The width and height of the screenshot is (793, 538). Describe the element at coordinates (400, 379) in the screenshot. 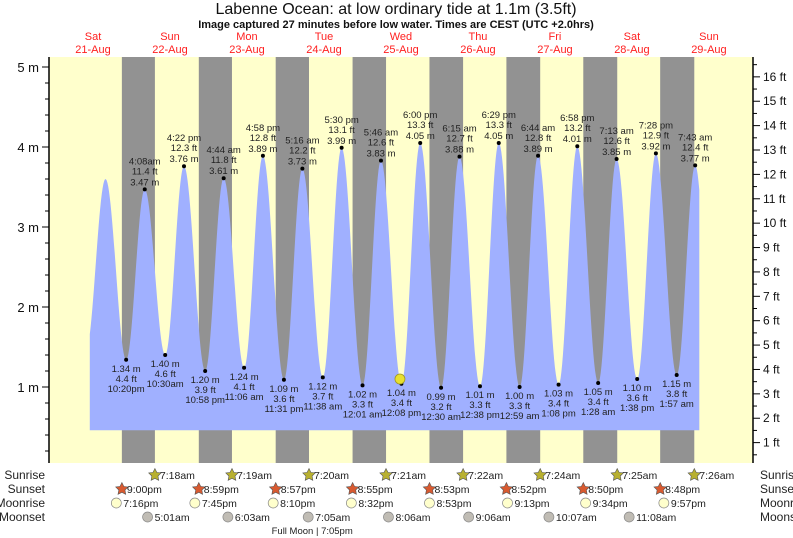

I see `current-tide-marker` at that location.